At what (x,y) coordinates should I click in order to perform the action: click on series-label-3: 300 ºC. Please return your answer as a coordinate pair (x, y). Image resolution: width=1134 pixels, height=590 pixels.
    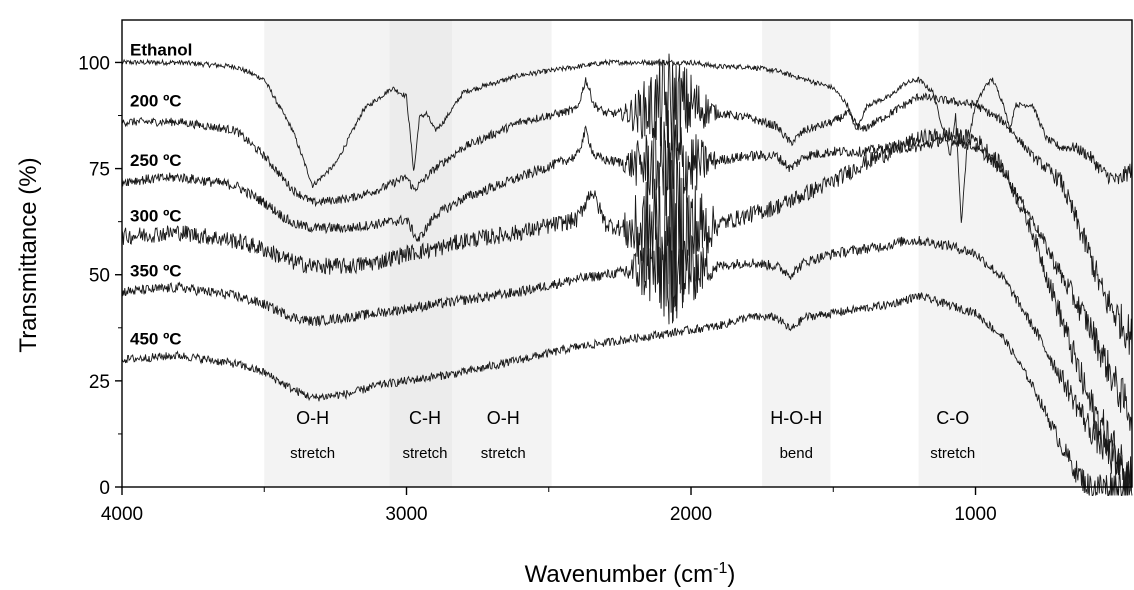
    Looking at the image, I should click on (156, 215).